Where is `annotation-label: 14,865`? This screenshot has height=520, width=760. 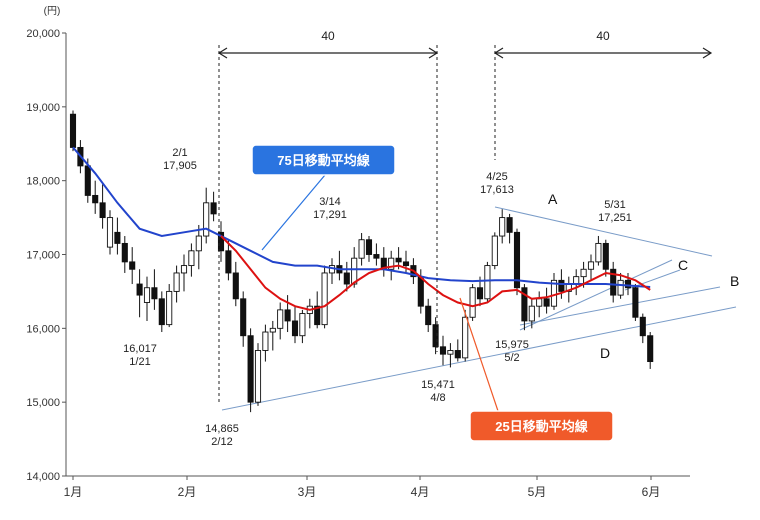 annotation-label: 14,865 is located at coordinates (222, 429).